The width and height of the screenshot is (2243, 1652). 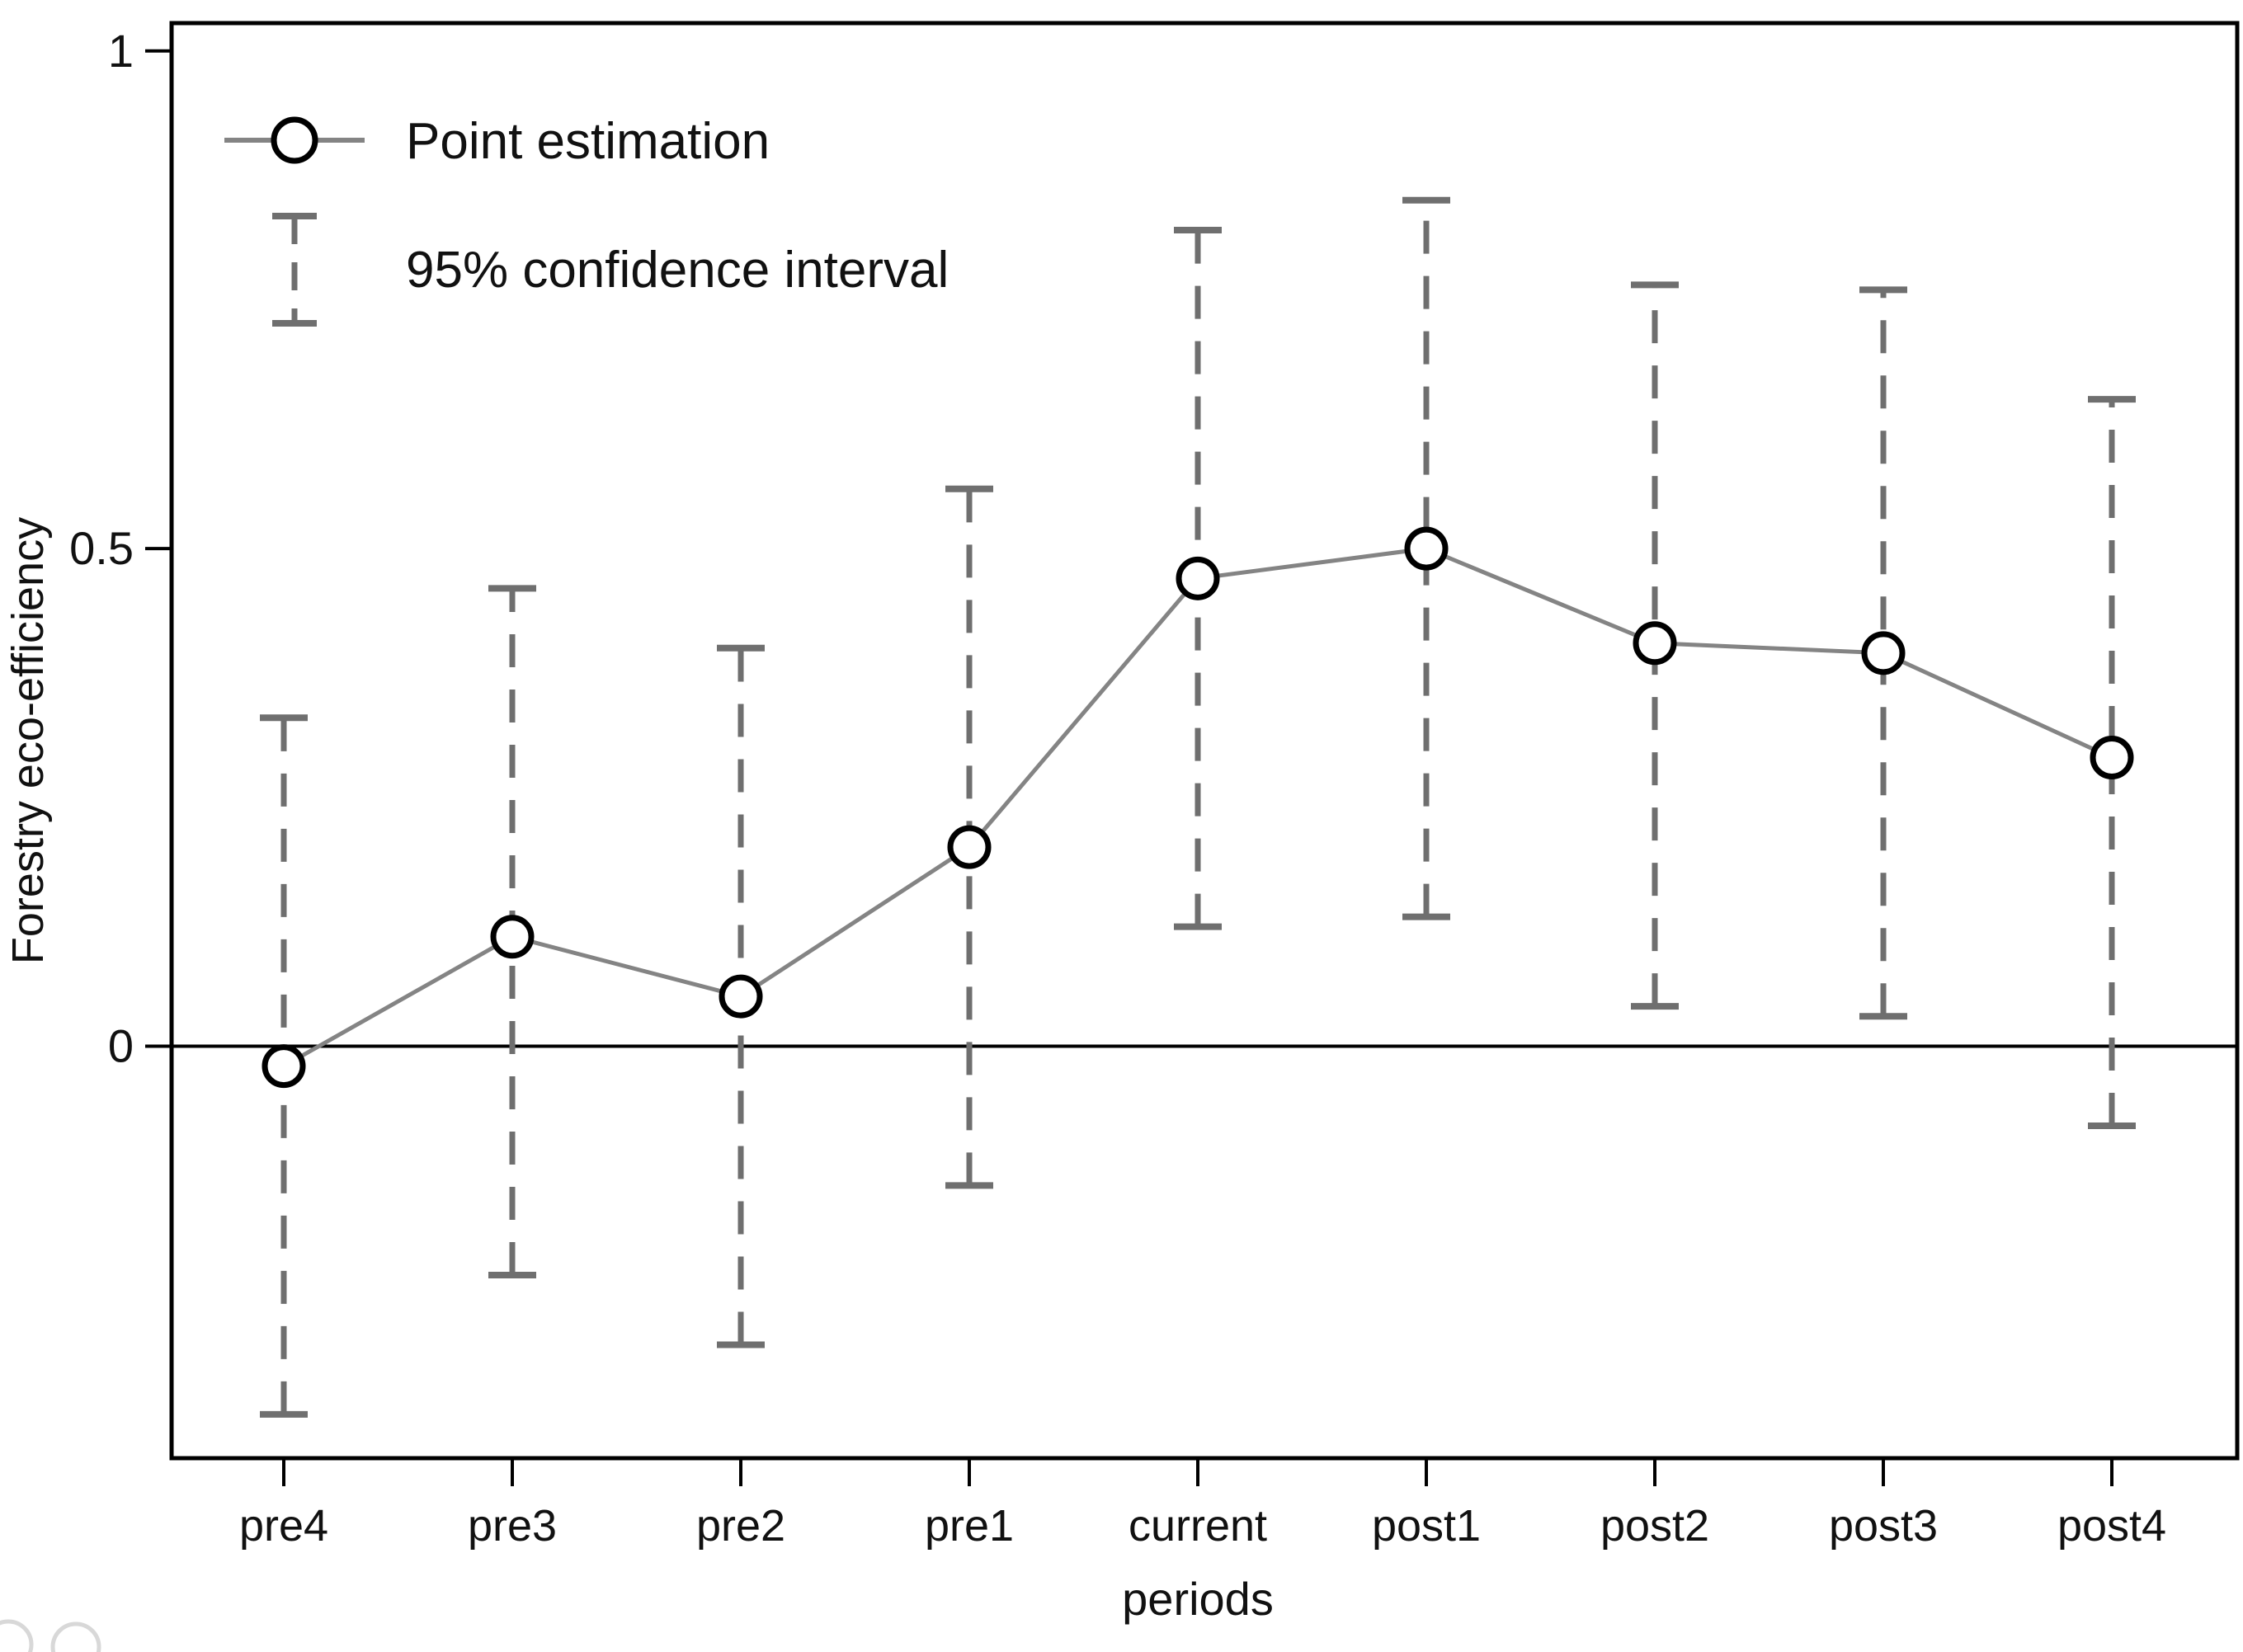 What do you see at coordinates (740, 1526) in the screenshot?
I see `x-tick-label-pre2: pre2` at bounding box center [740, 1526].